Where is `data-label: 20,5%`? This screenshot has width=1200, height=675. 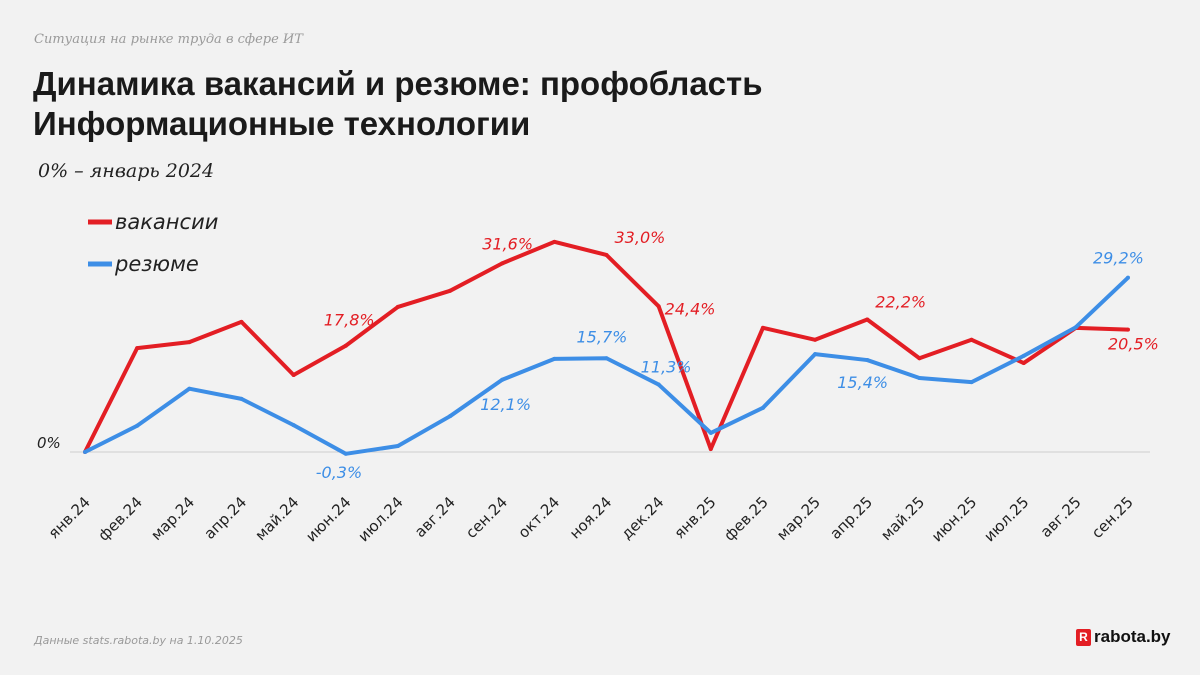
data-label: 20,5% is located at coordinates (1133, 344).